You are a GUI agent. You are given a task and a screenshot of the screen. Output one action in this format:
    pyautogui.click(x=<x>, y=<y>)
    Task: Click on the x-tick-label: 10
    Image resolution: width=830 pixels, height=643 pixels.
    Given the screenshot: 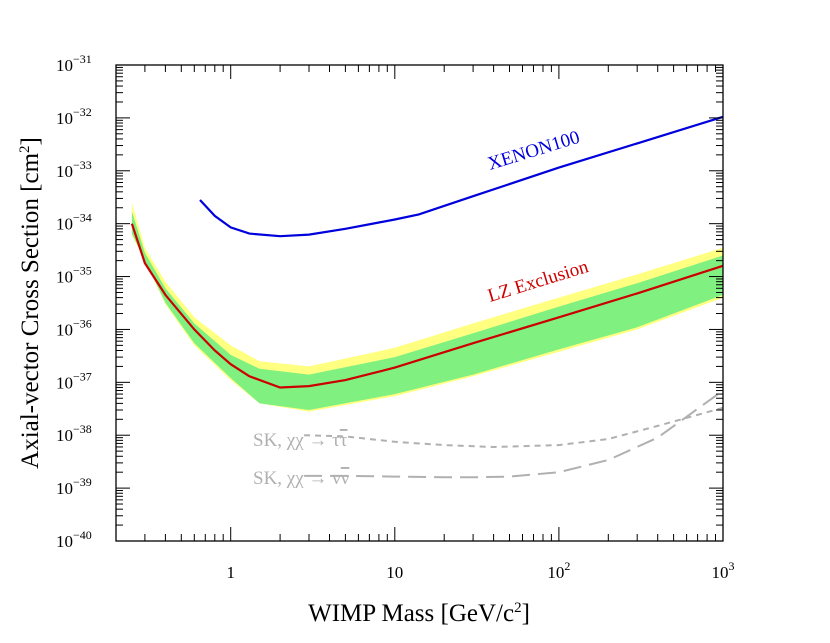 What is the action you would take?
    pyautogui.click(x=394, y=572)
    